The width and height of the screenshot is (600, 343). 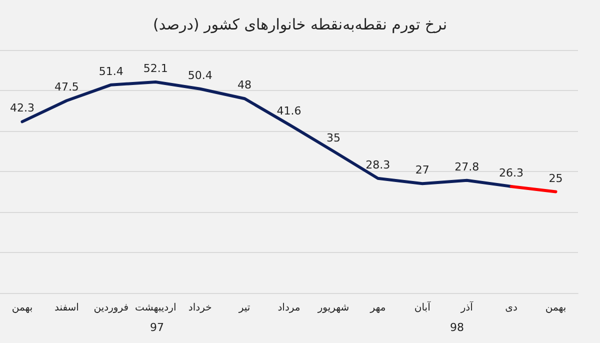 I want to click on data-label: 41.6, so click(x=289, y=111).